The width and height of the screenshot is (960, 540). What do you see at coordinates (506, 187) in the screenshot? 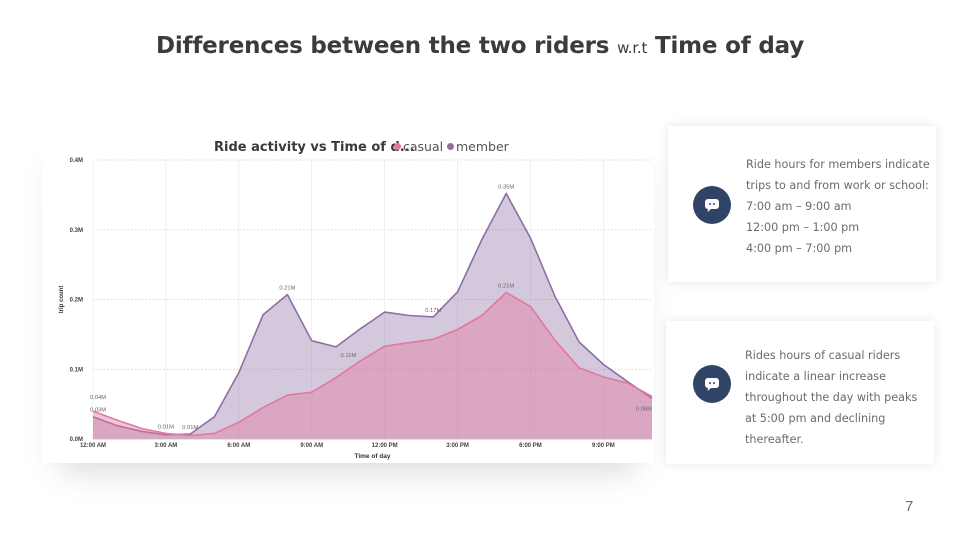
I see `data-label-member: 0.35M` at bounding box center [506, 187].